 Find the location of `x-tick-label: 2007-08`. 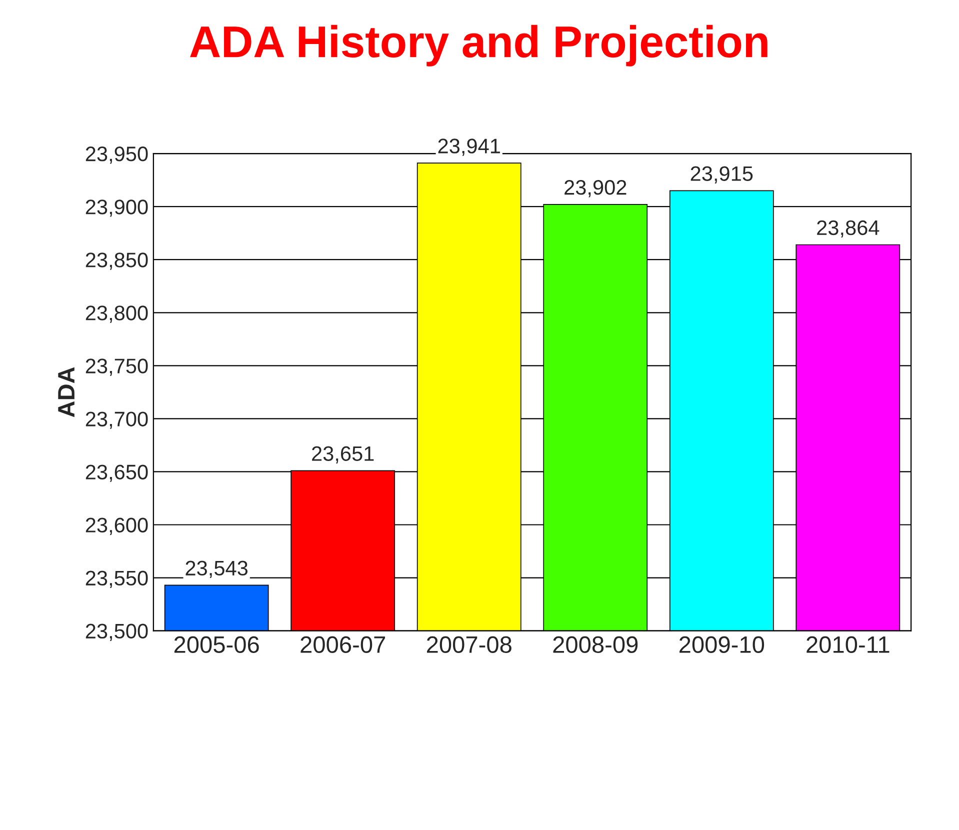

x-tick-label: 2007-08 is located at coordinates (469, 645).